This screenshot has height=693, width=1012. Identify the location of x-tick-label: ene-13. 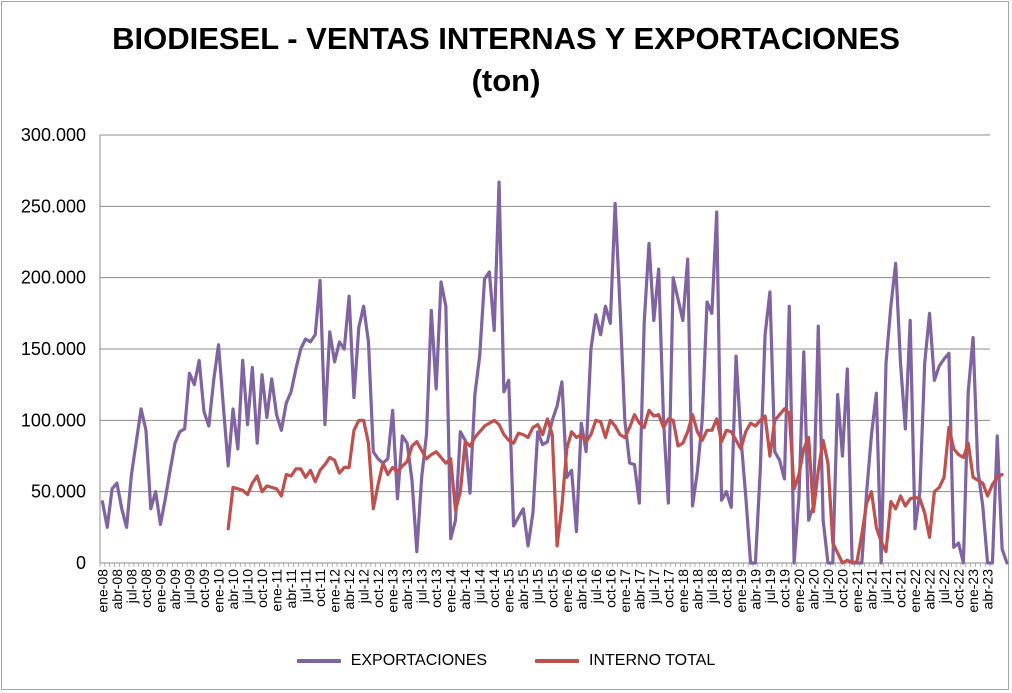
(393, 591).